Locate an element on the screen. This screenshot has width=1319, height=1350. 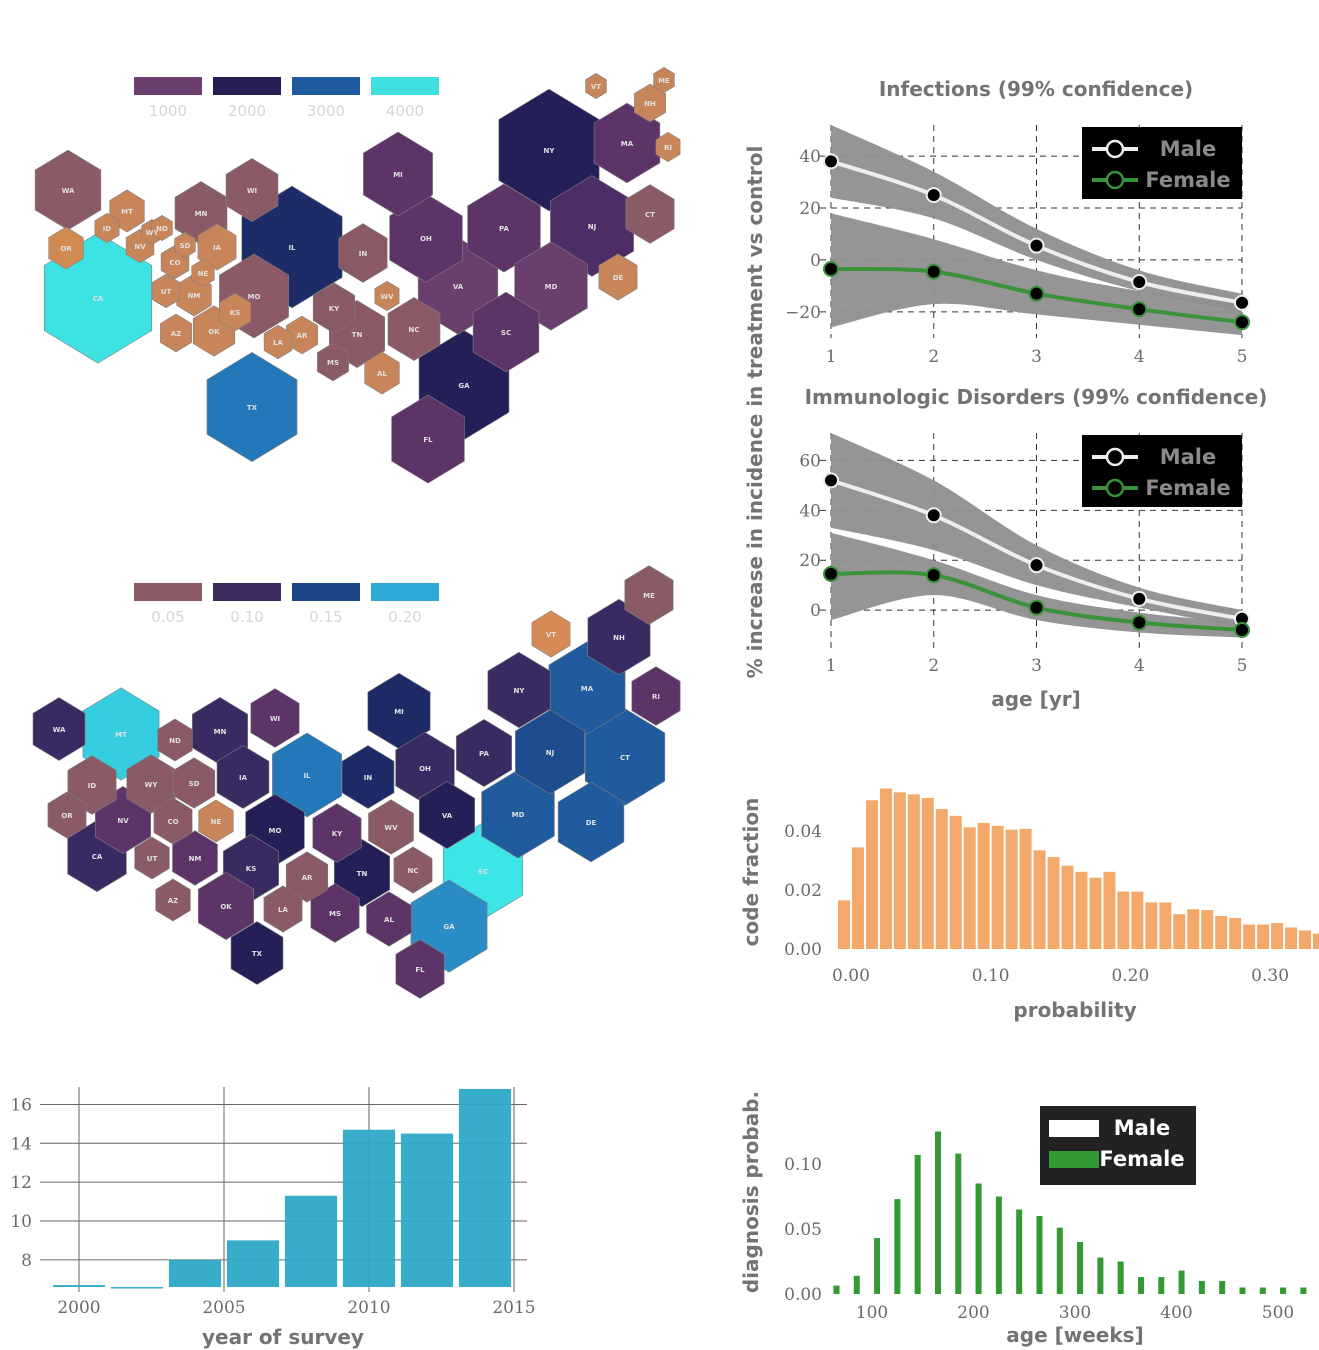
state-la-hex is located at coordinates (283, 909).